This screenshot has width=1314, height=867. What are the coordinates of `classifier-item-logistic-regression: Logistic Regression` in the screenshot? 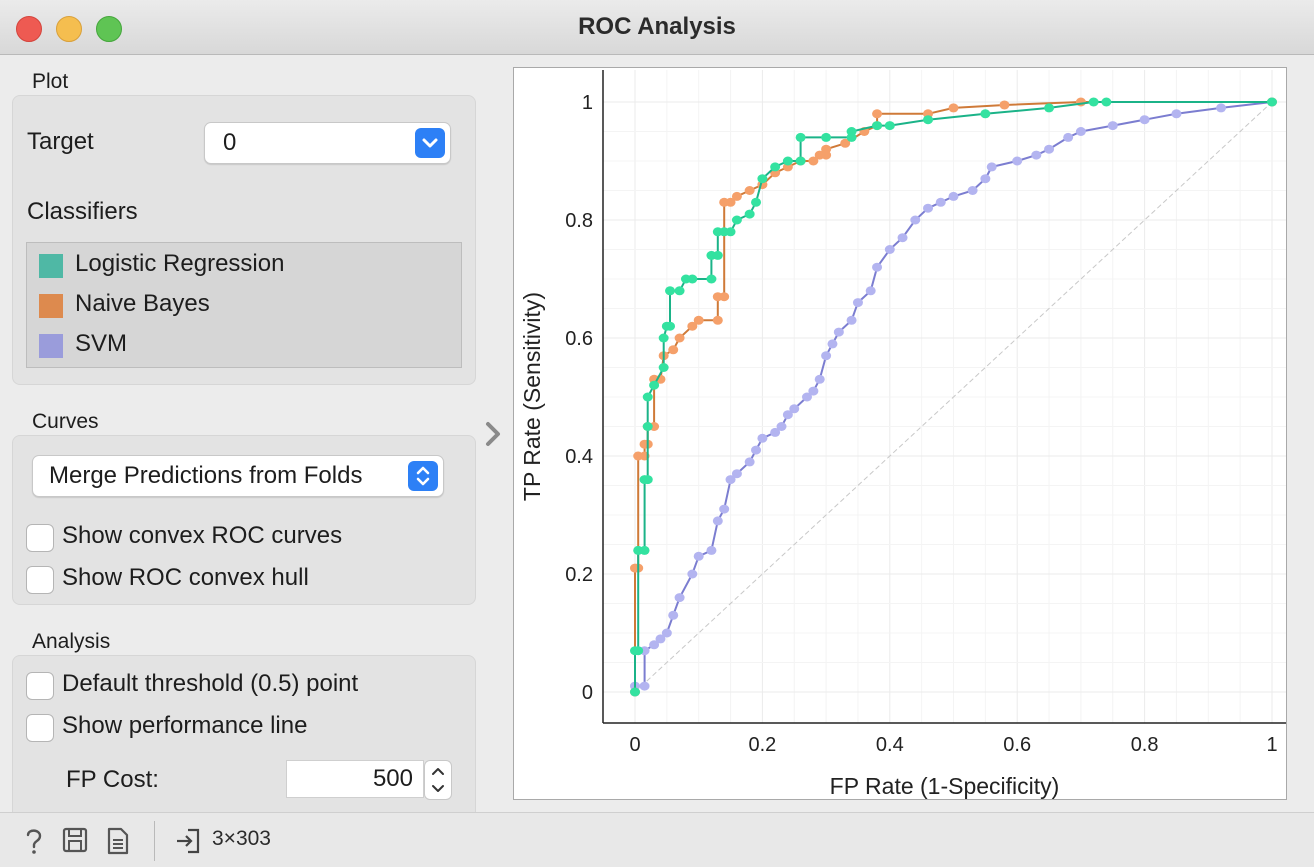 It's located at (249, 264).